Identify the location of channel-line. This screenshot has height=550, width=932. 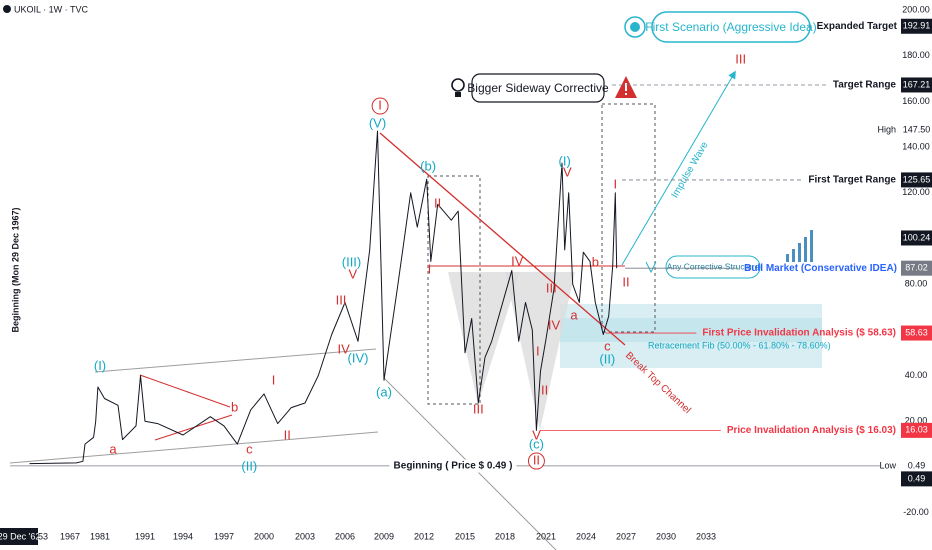
(194, 447).